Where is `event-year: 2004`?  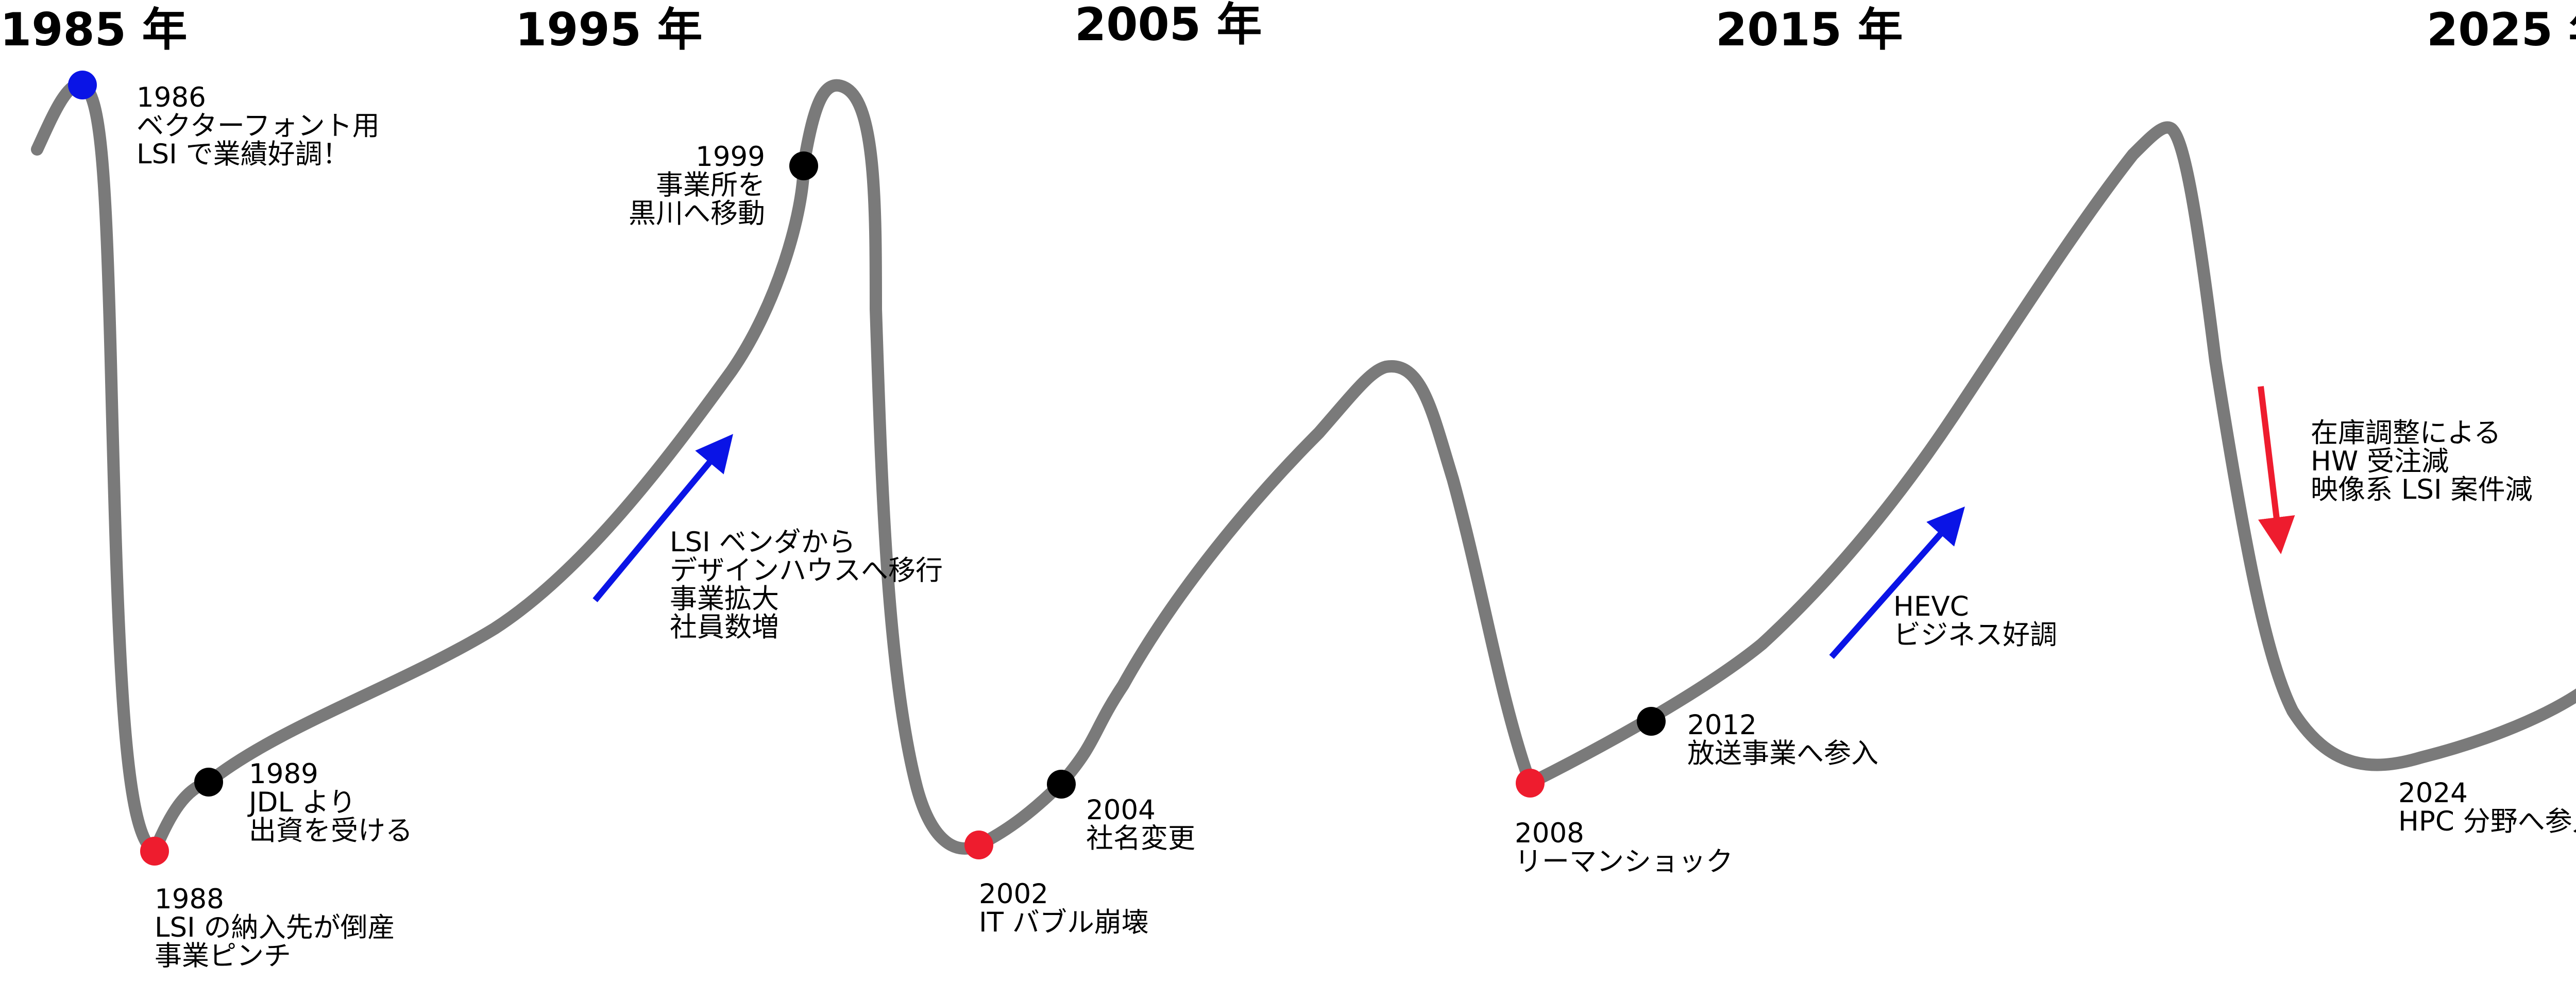 event-year: 2004 is located at coordinates (1121, 810).